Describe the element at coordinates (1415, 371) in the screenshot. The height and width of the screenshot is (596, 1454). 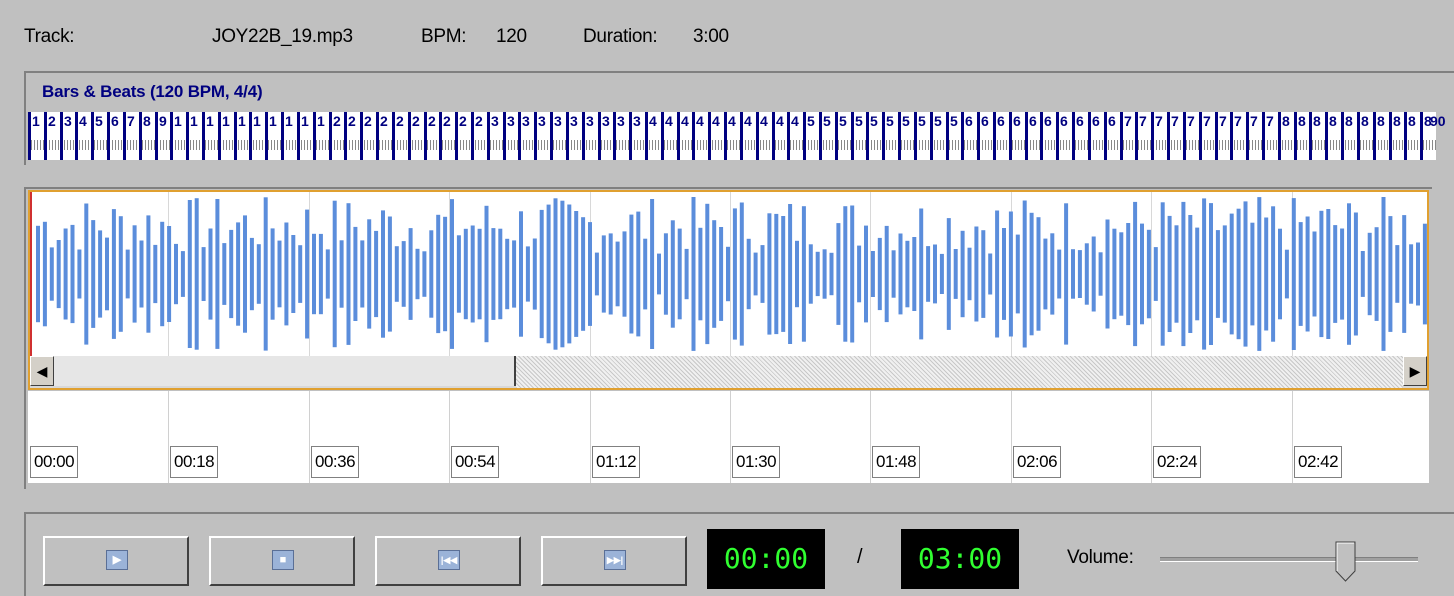
I see `scroll-right-button: ▶` at that location.